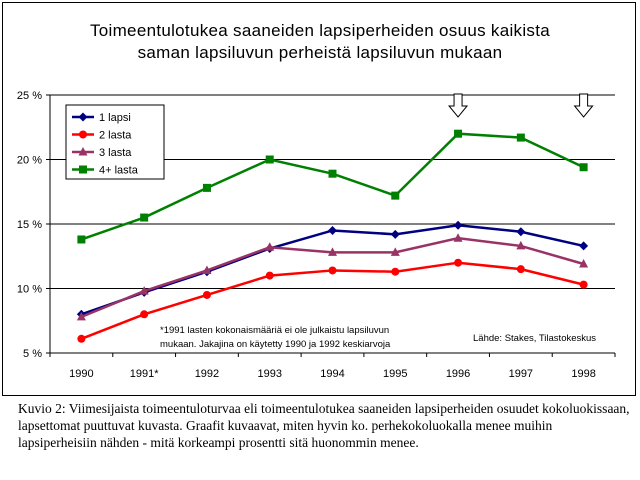 The height and width of the screenshot is (480, 640). Describe the element at coordinates (119, 171) in the screenshot. I see `legend-label: 4+ lasta` at that location.